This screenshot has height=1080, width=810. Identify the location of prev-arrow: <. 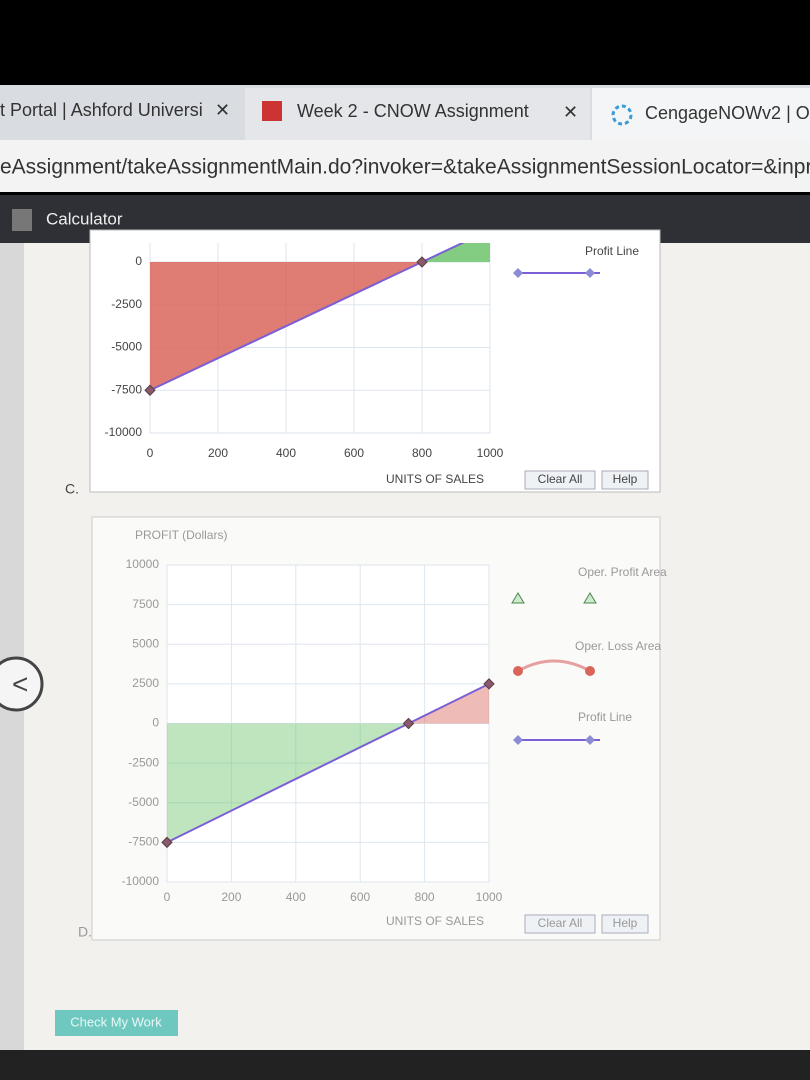
(20, 683).